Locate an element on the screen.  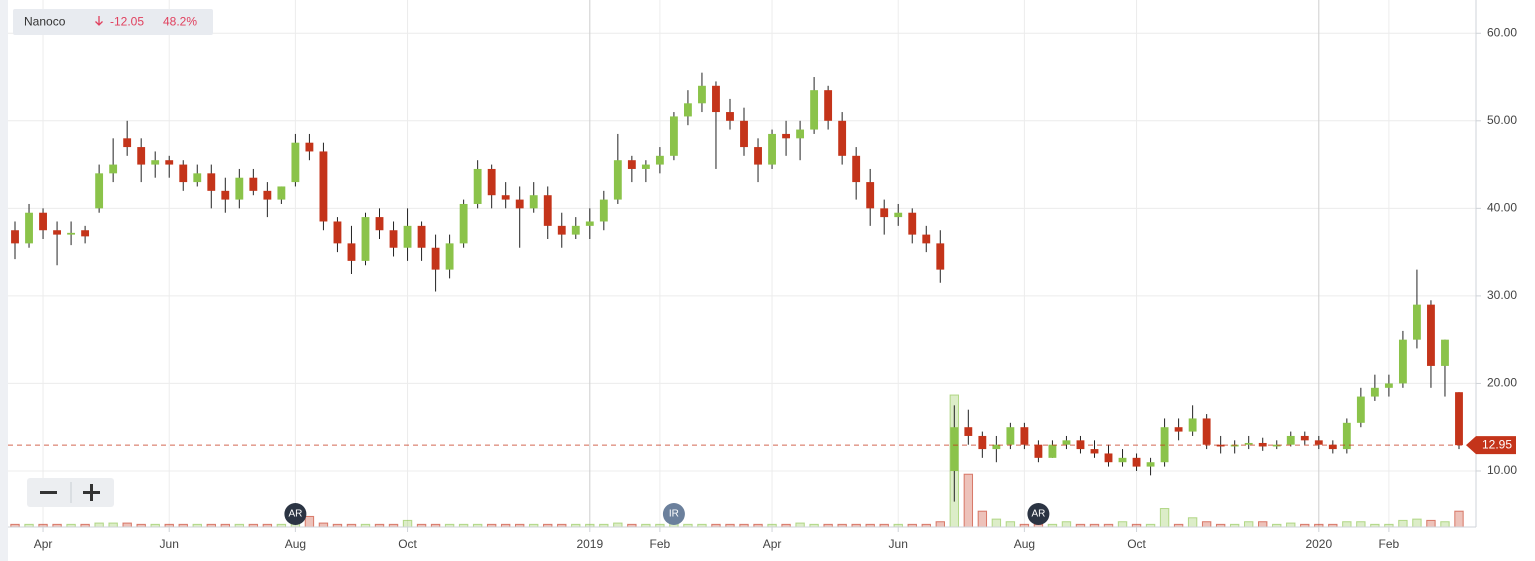
overlay: AR IR AR is located at coordinates (737, 484).